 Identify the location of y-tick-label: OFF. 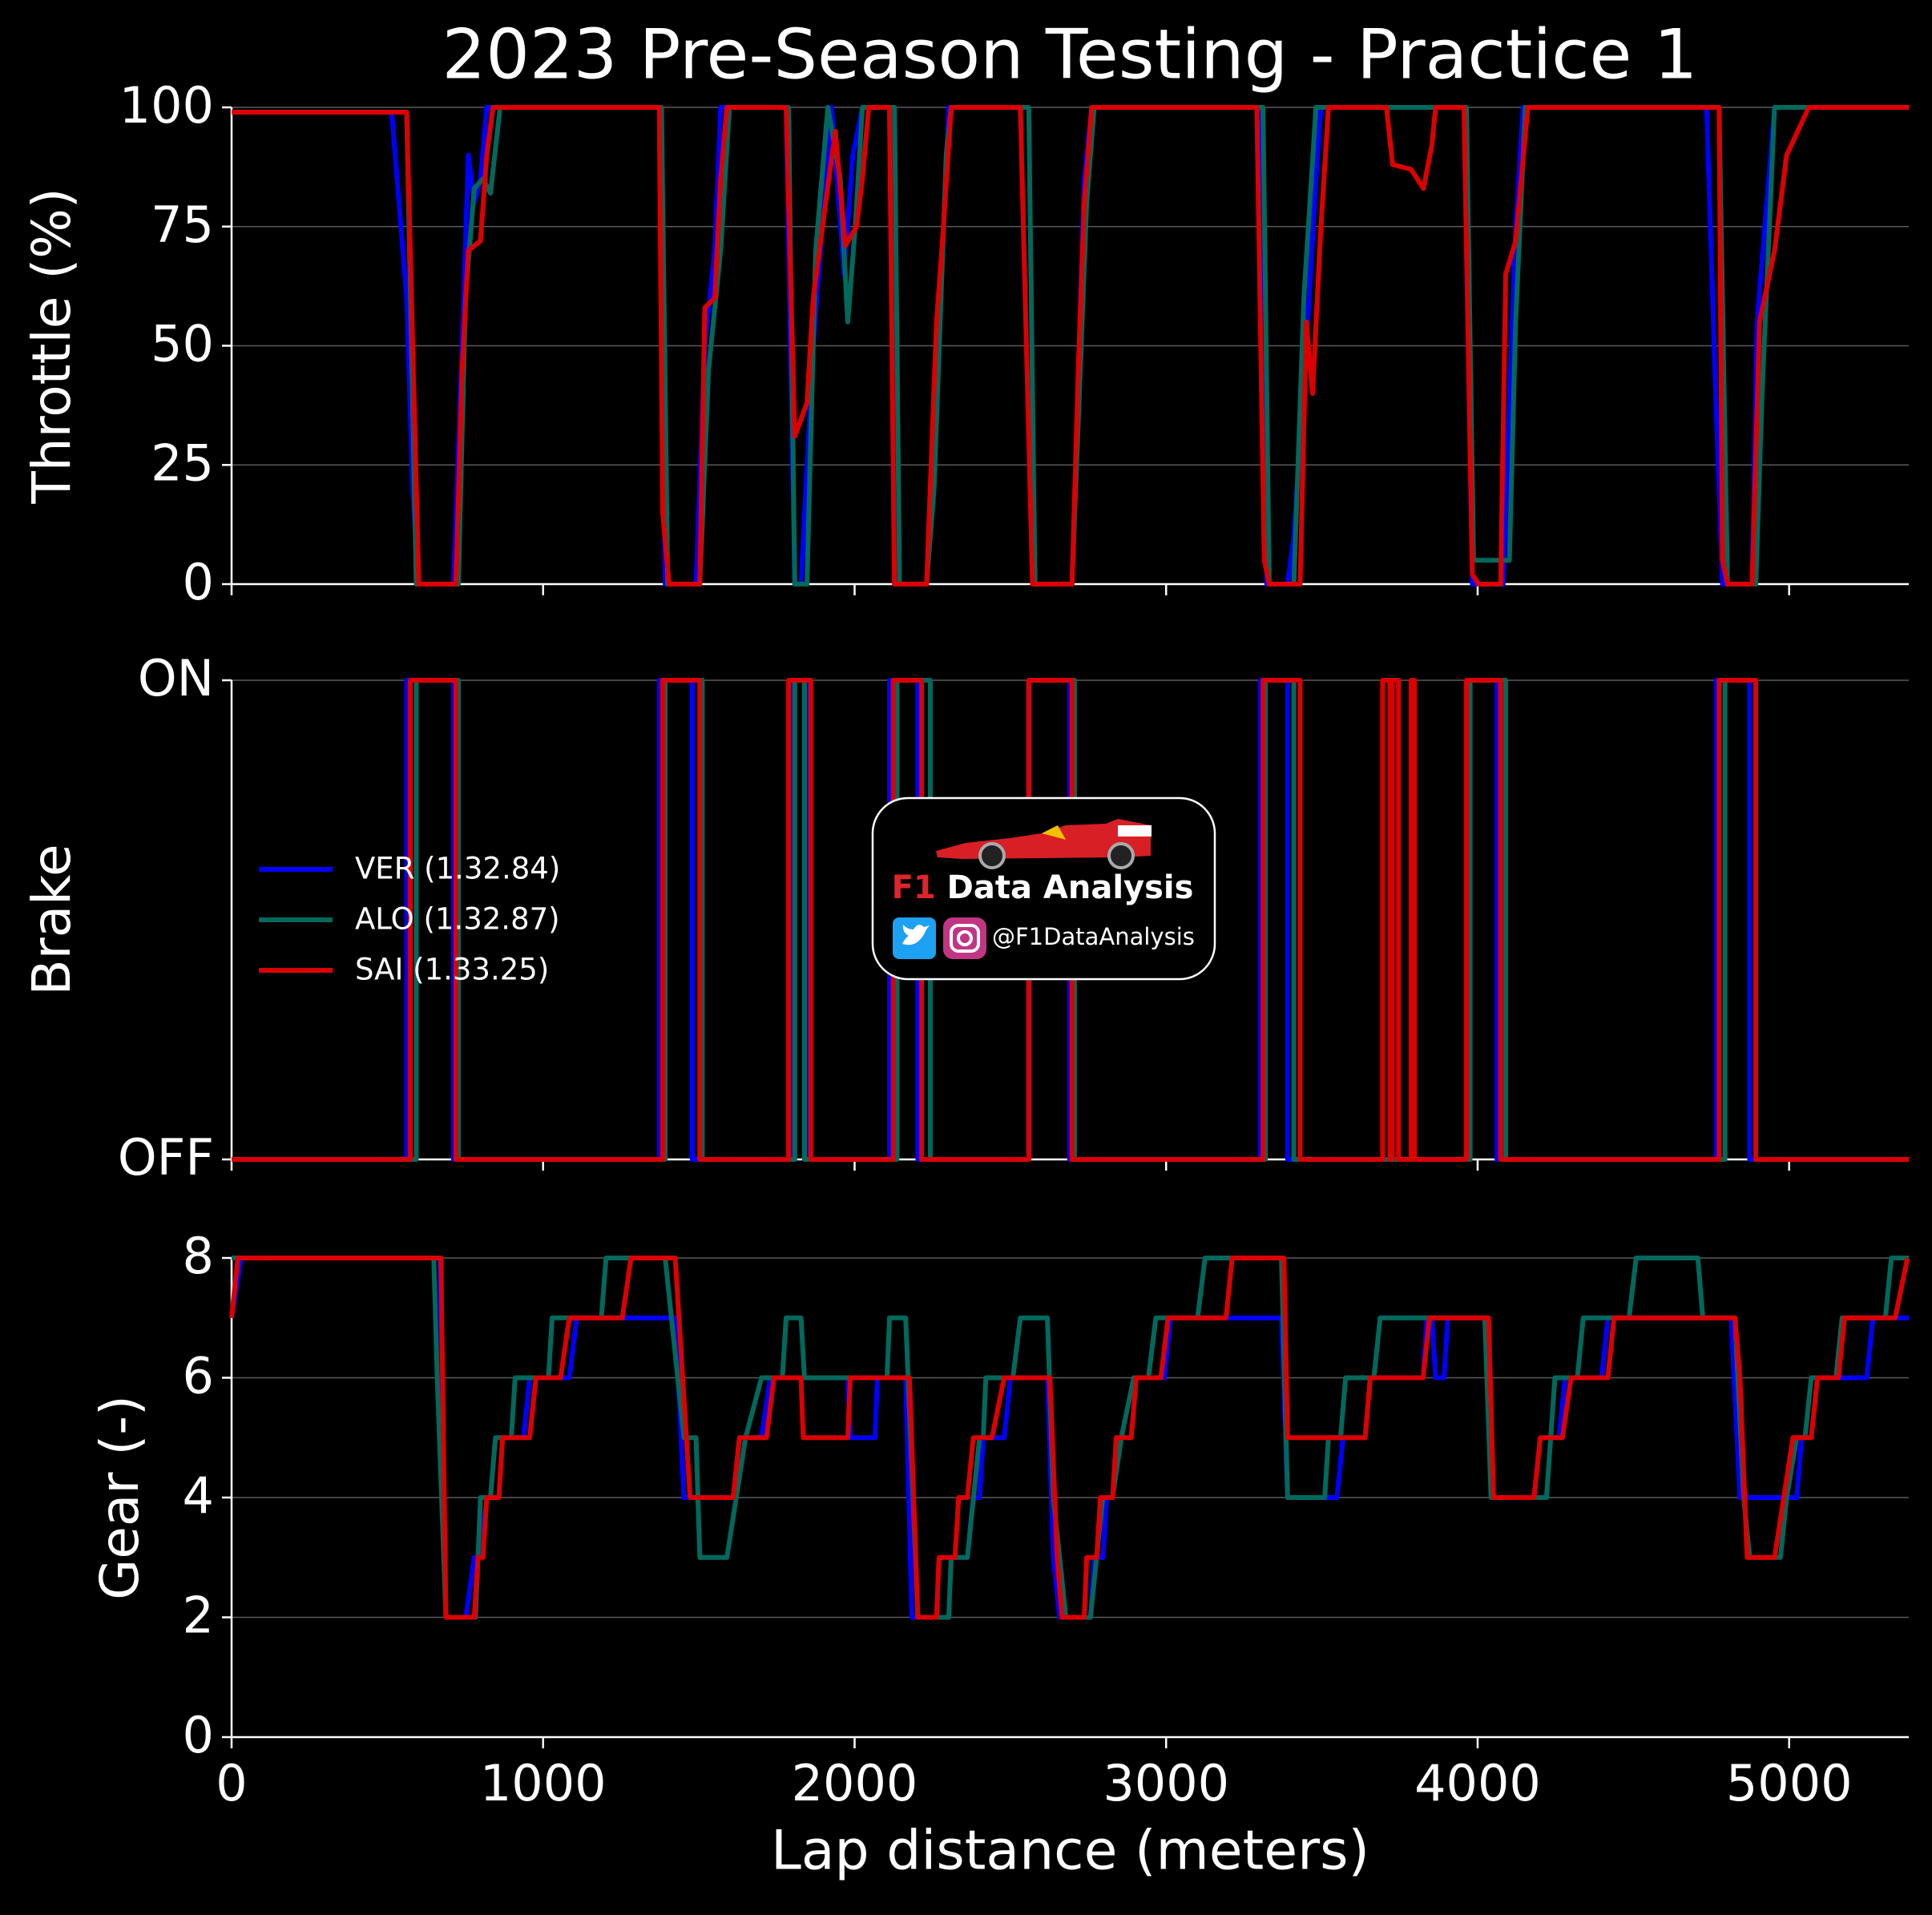
(166, 1157).